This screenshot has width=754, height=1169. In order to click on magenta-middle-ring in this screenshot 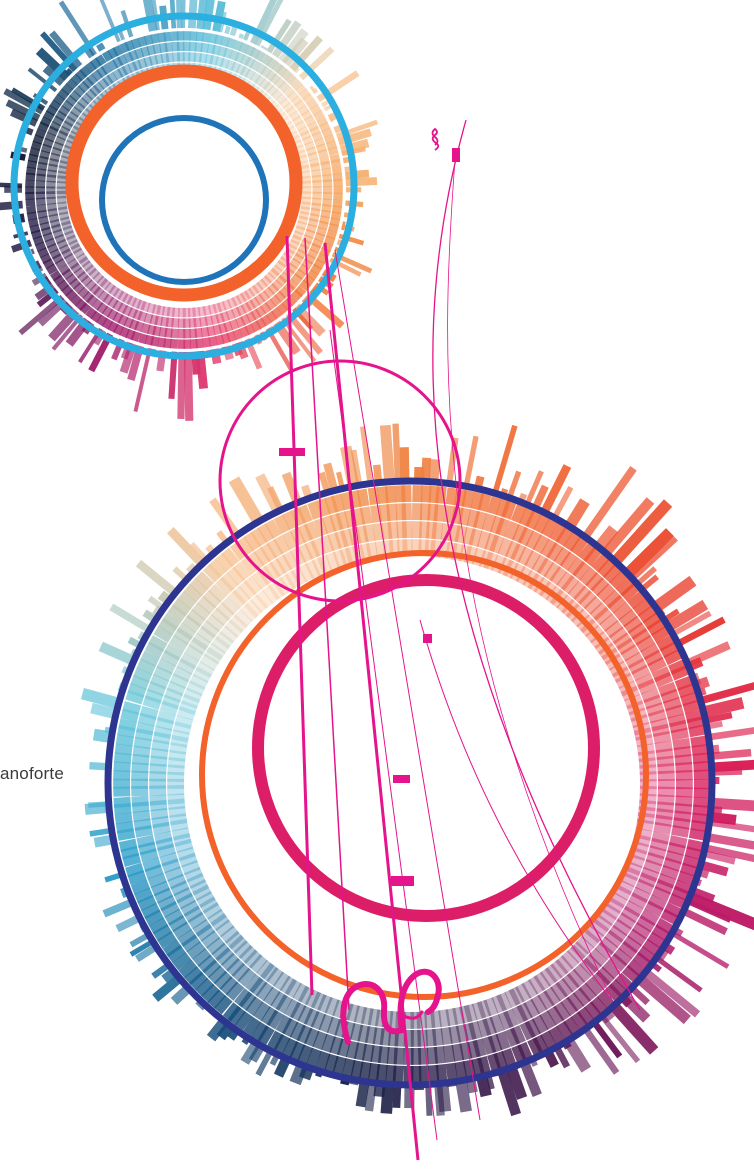, I will do `click(340, 481)`.